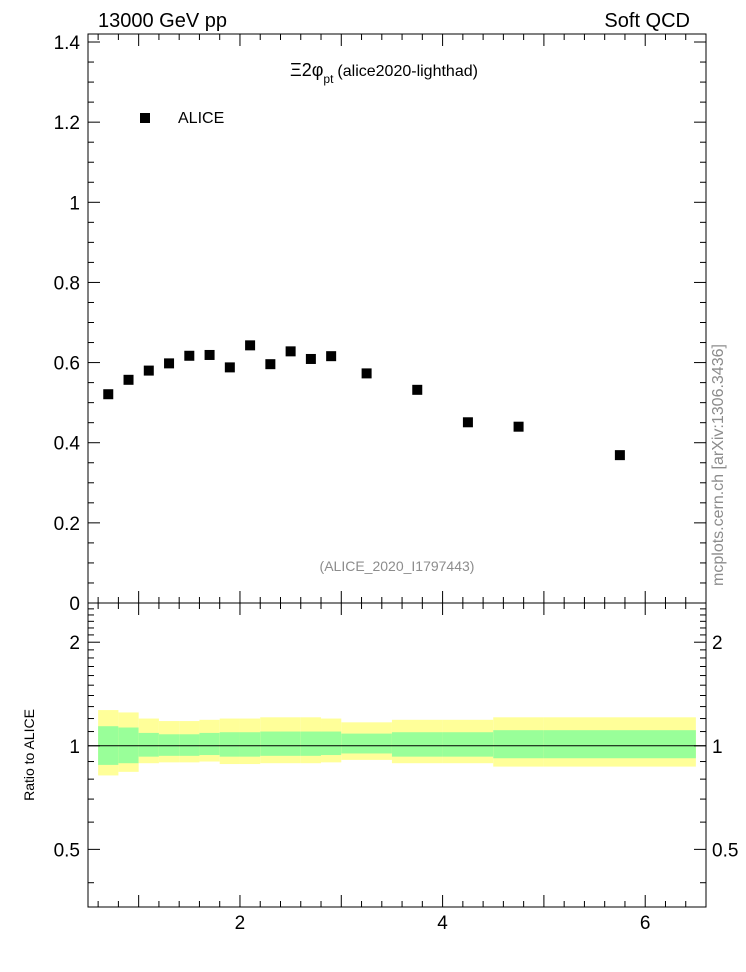 This screenshot has width=746, height=972. Describe the element at coordinates (67, 444) in the screenshot. I see `main-y-tick-label: 0.4` at that location.